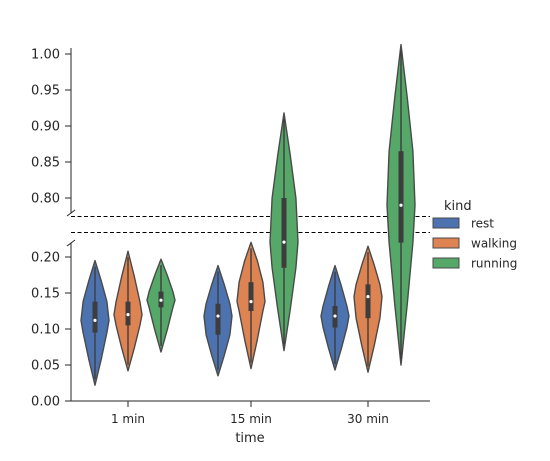 This screenshot has width=550, height=461. What do you see at coordinates (251, 419) in the screenshot?
I see `x-tick-label: 15 min` at bounding box center [251, 419].